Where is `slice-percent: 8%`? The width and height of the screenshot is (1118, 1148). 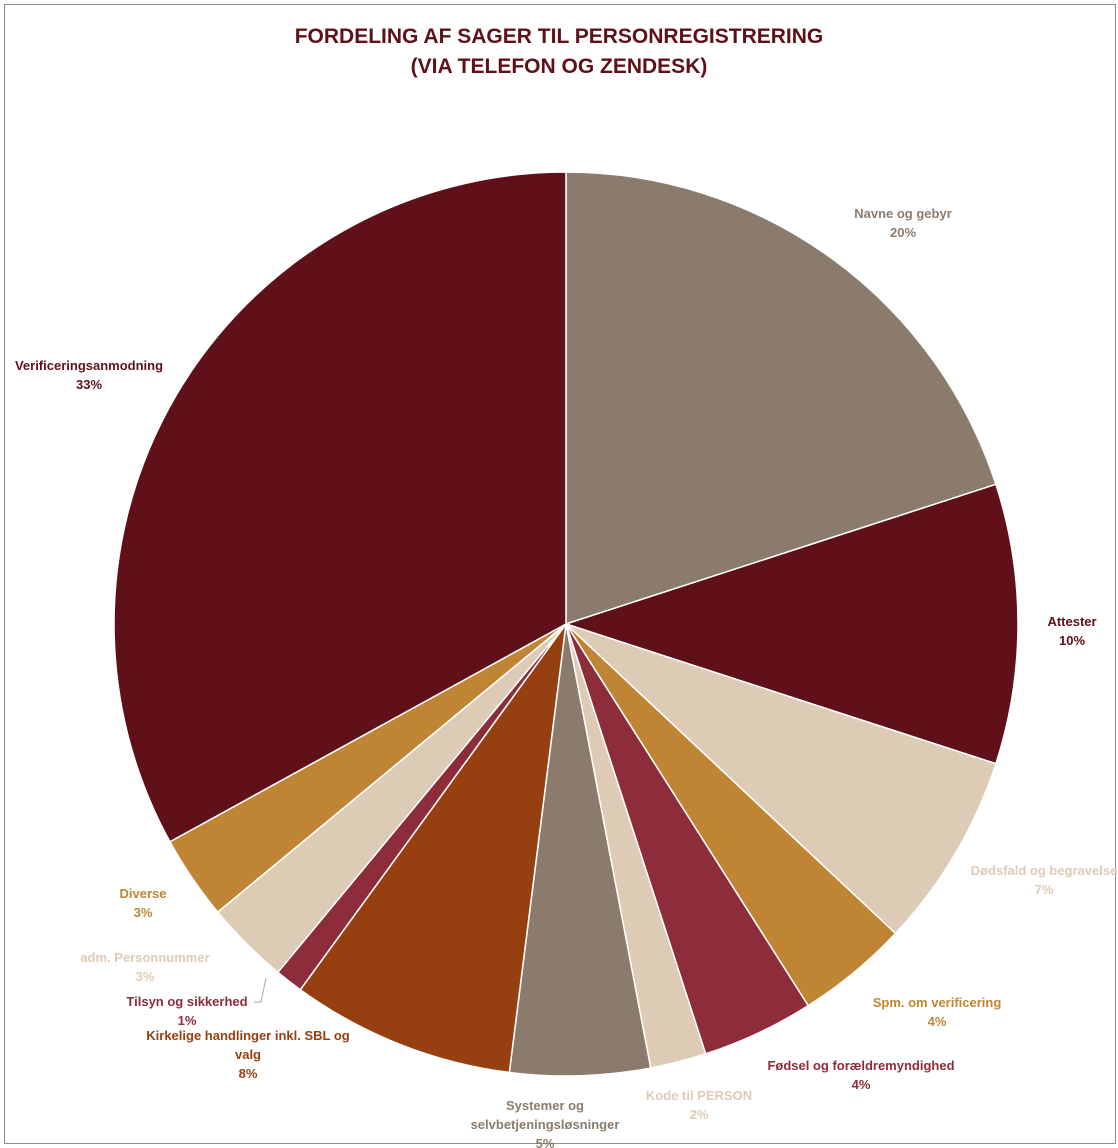
slice-percent: 8% is located at coordinates (248, 1073).